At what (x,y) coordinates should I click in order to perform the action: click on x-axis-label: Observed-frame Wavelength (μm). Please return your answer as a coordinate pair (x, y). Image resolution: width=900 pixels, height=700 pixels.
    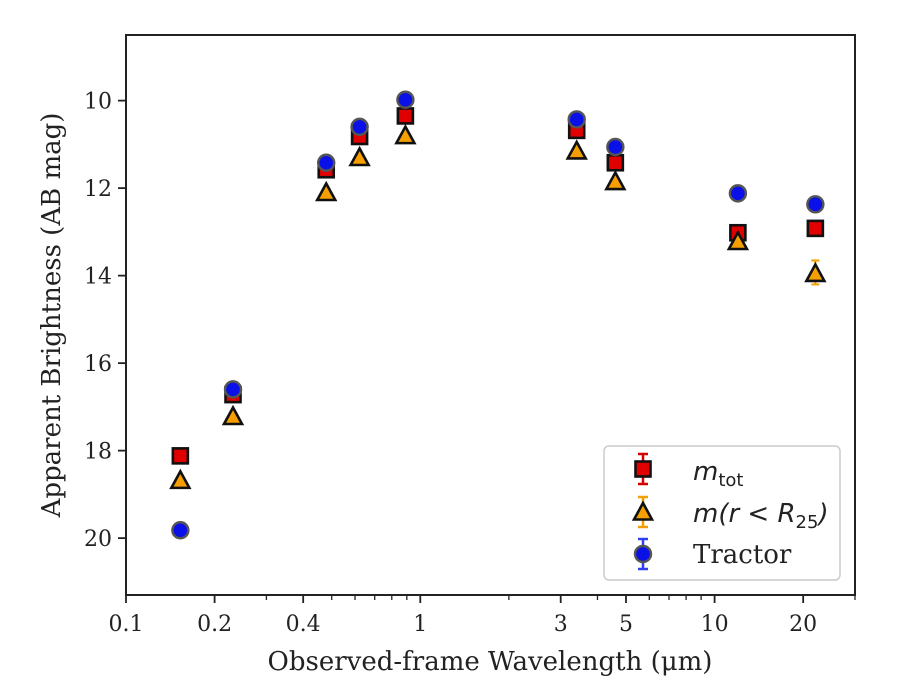
    Looking at the image, I should click on (490, 662).